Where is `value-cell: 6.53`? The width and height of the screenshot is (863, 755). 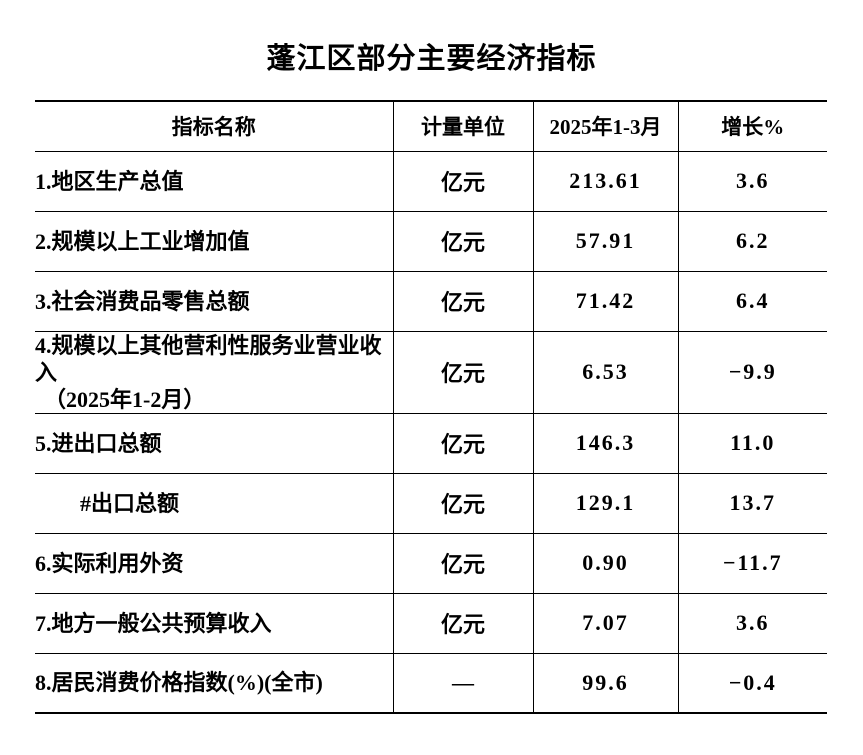 value-cell: 6.53 is located at coordinates (606, 372).